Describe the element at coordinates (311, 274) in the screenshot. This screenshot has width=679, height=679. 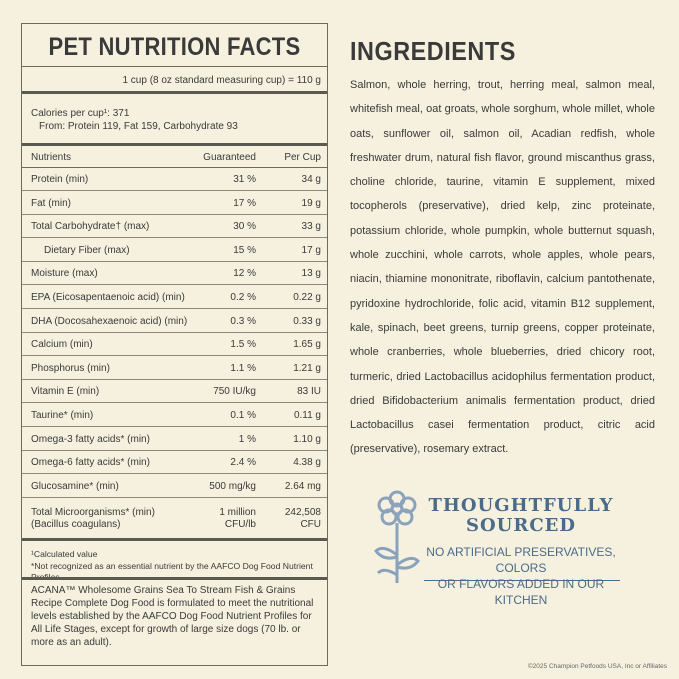
I see `per-cup-value: 13 g` at that location.